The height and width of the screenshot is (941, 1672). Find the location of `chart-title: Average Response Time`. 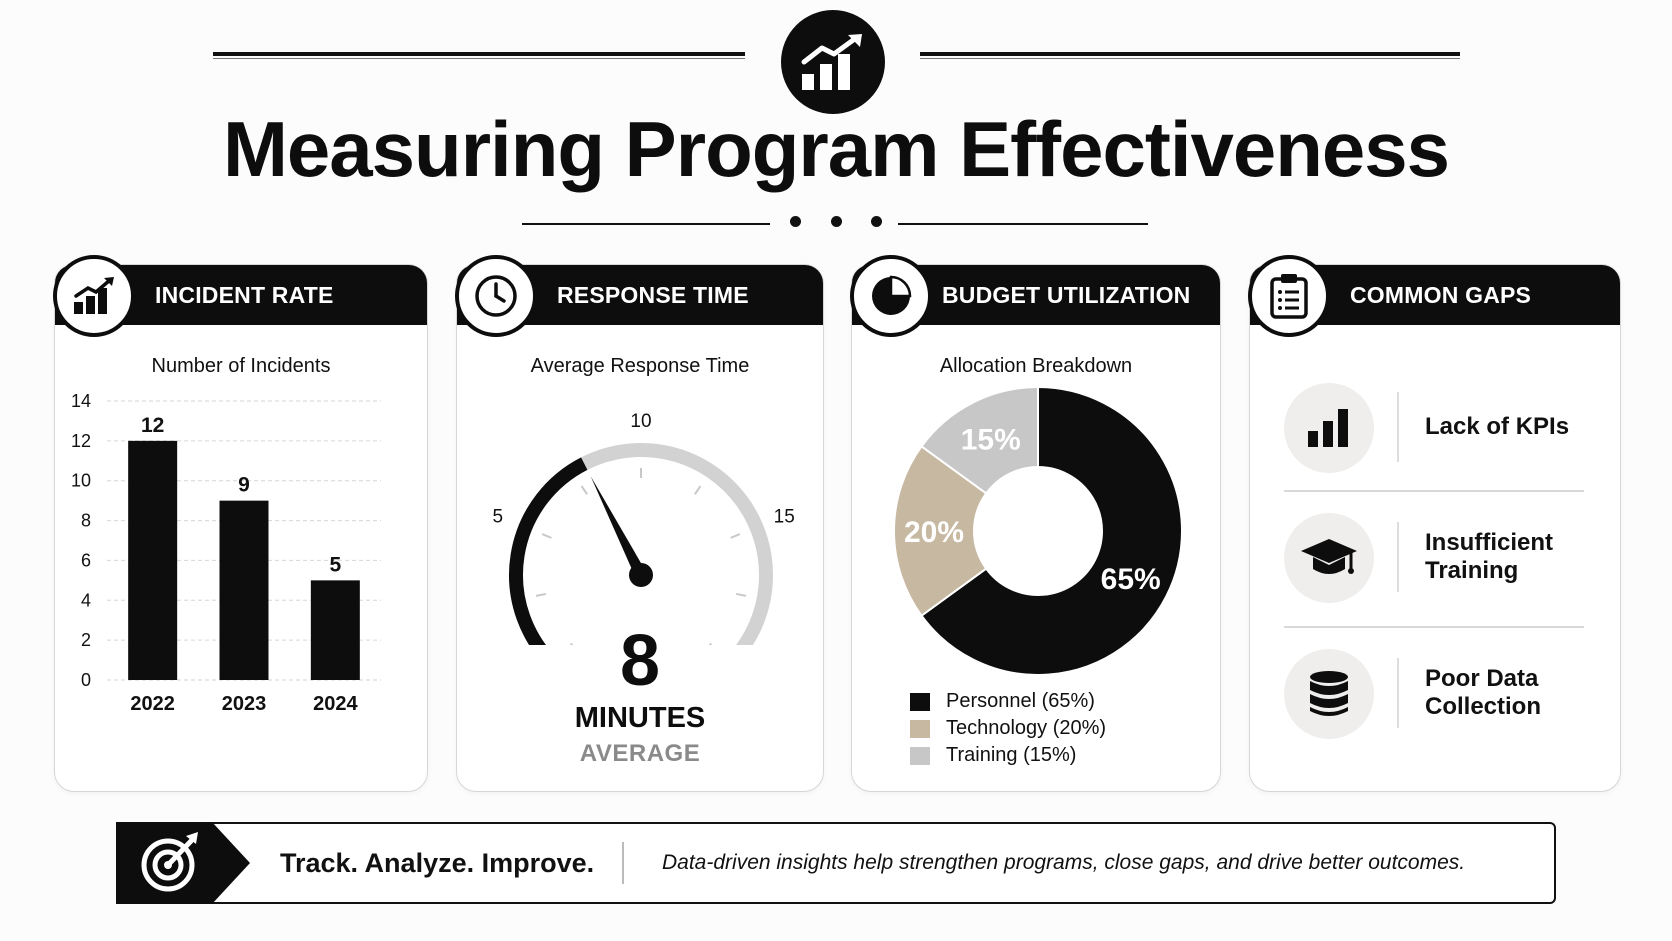

chart-title: Average Response Time is located at coordinates (640, 366).